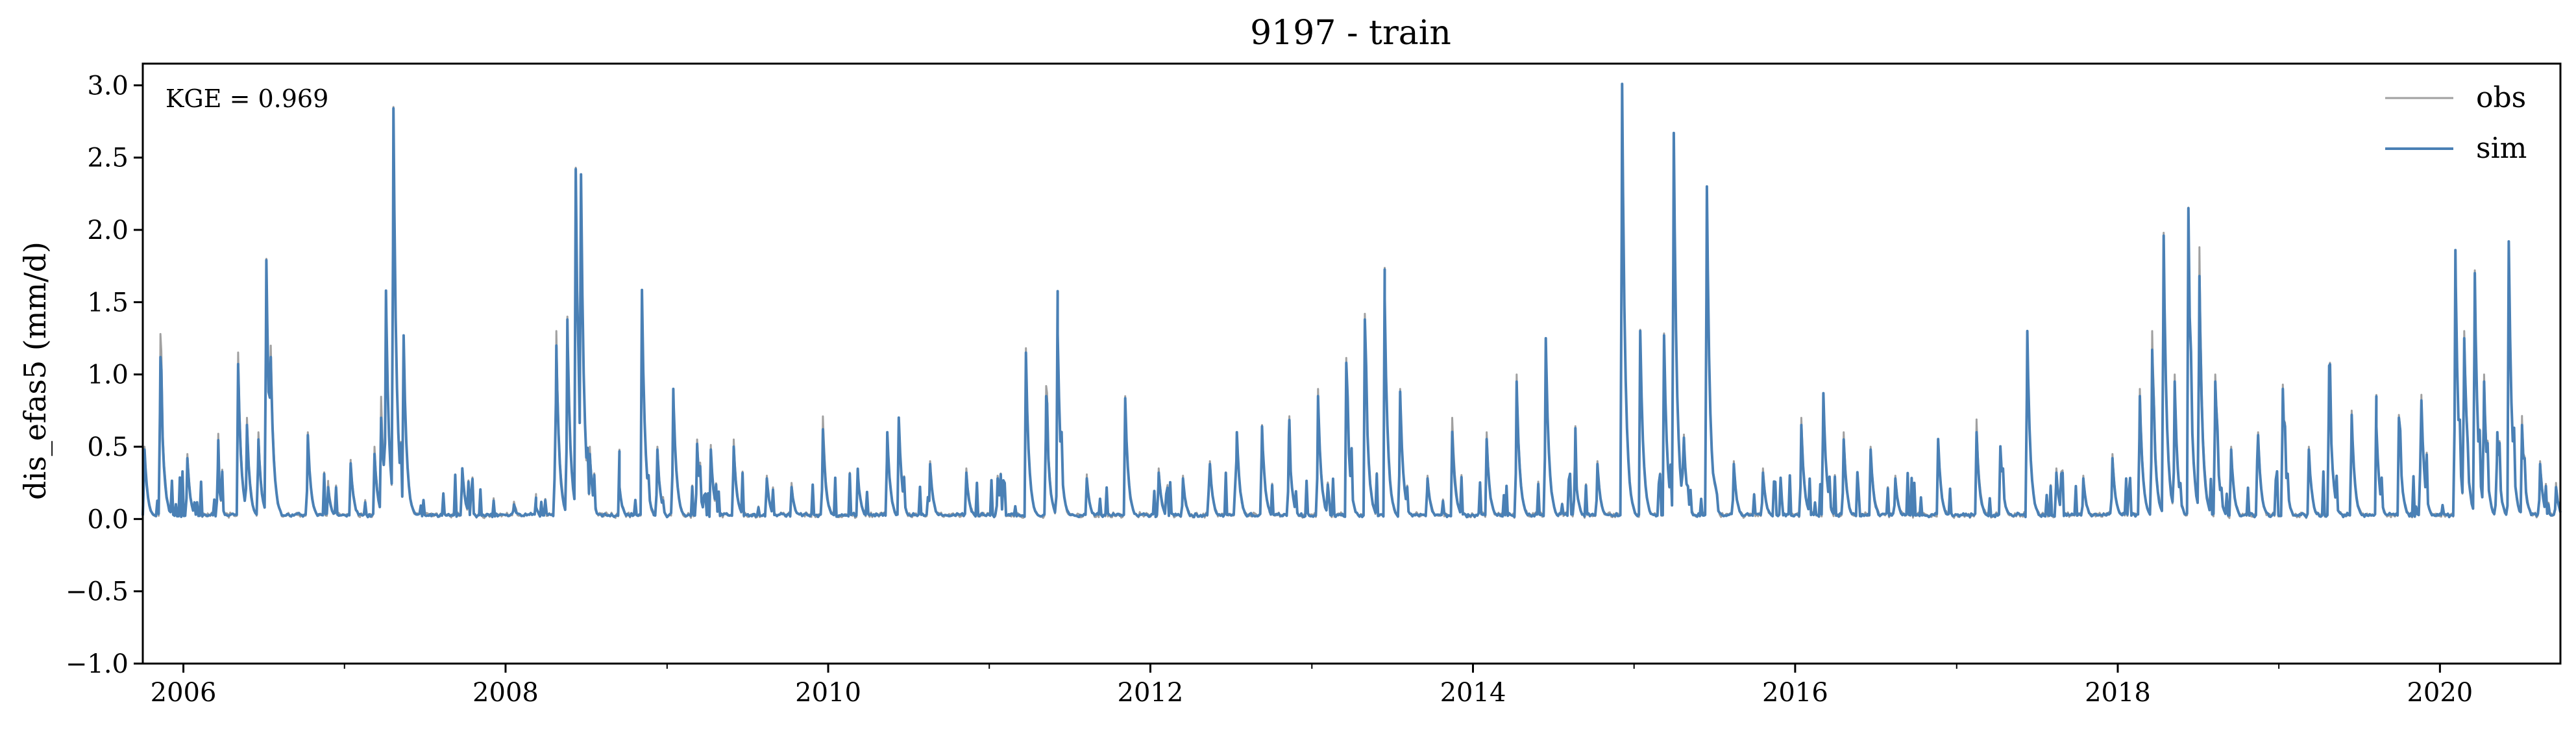 This screenshot has width=2576, height=735. What do you see at coordinates (108, 303) in the screenshot?
I see `y-tick-label: 1.5` at bounding box center [108, 303].